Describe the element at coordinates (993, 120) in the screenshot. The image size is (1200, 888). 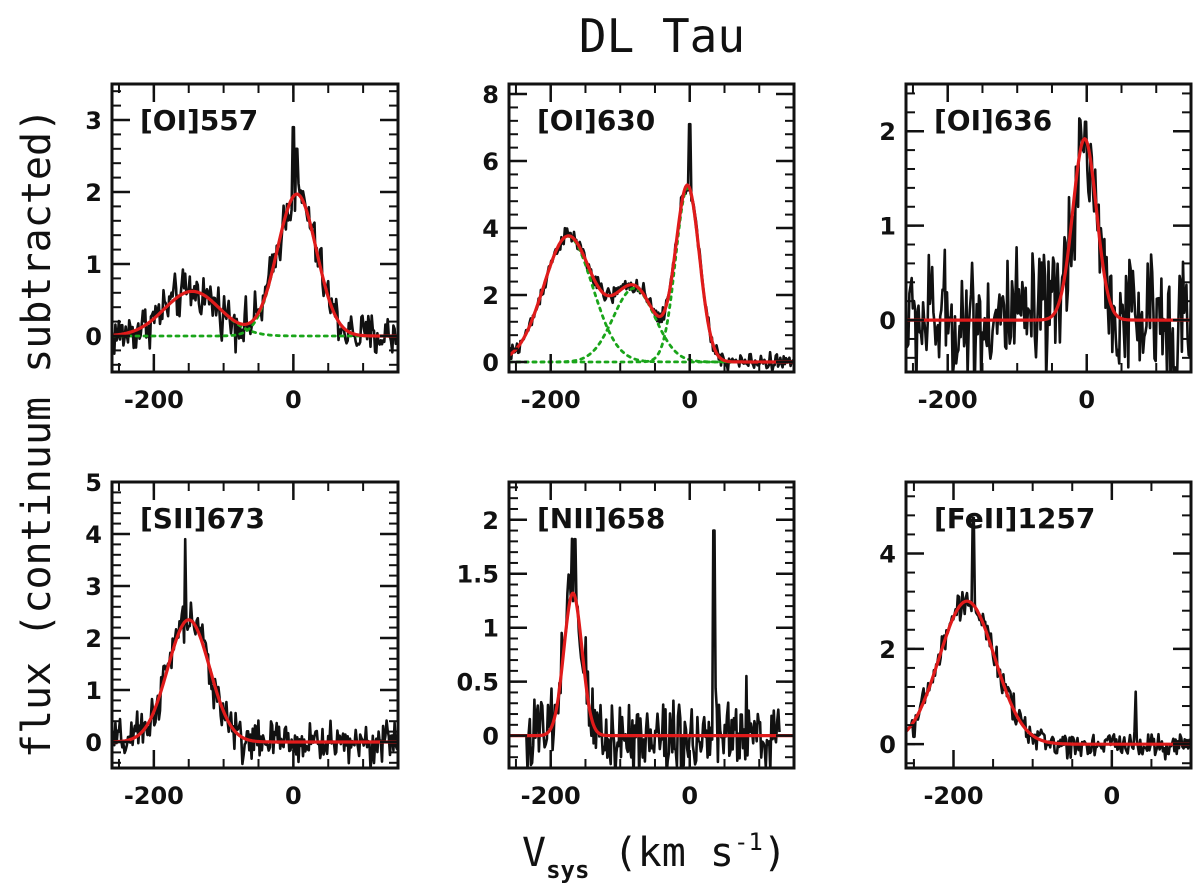
I see `line-label: [OI]636` at that location.